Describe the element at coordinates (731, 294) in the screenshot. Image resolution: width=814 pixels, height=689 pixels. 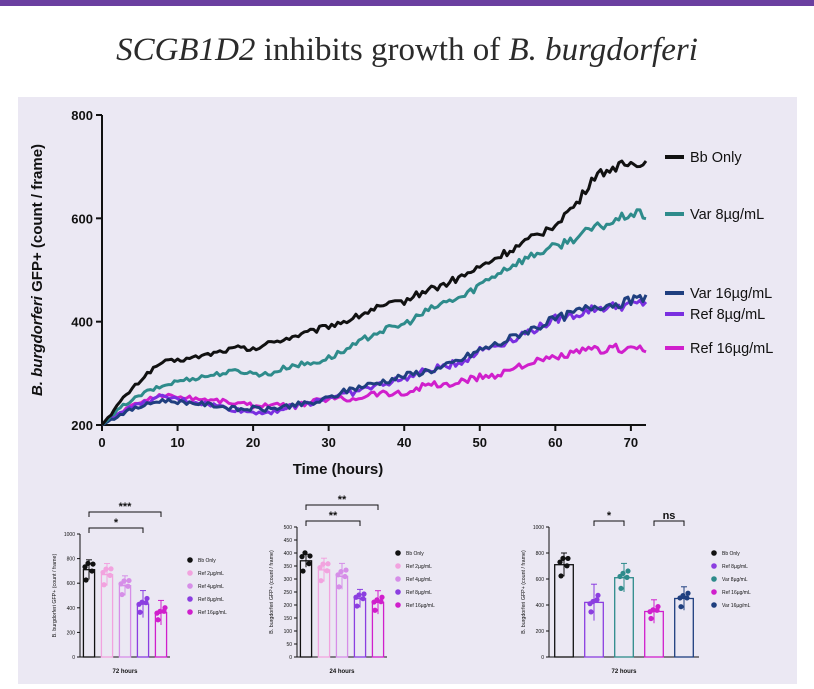
I see `legend-label: Var 16µg/mL` at that location.